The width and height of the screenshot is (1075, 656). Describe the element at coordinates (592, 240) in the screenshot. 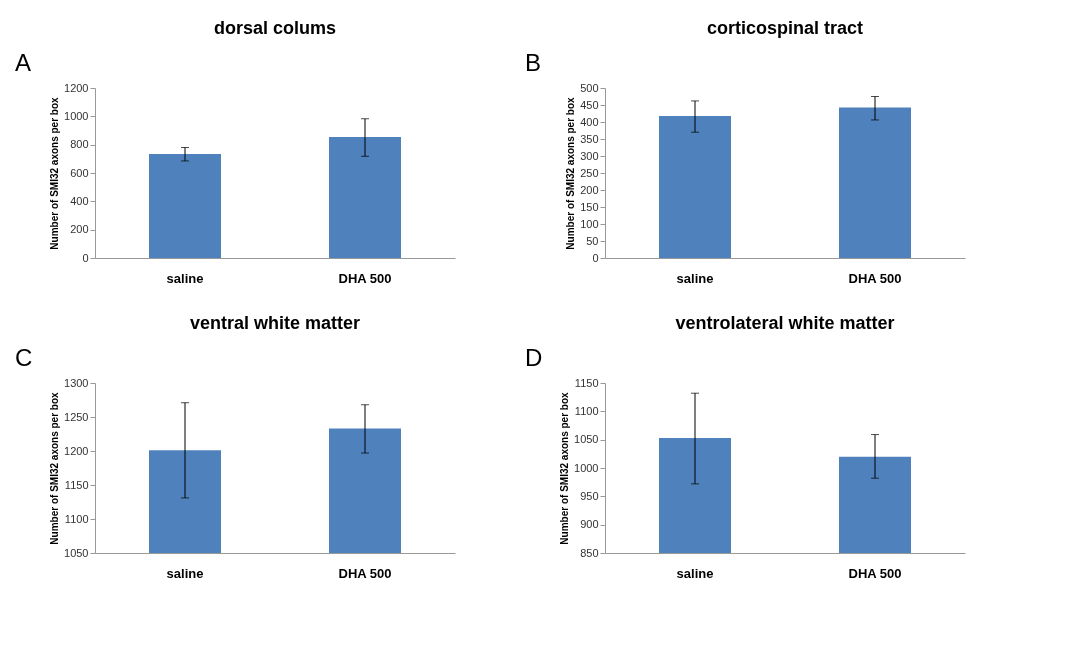

I see `y-tick-label: 50` at that location.